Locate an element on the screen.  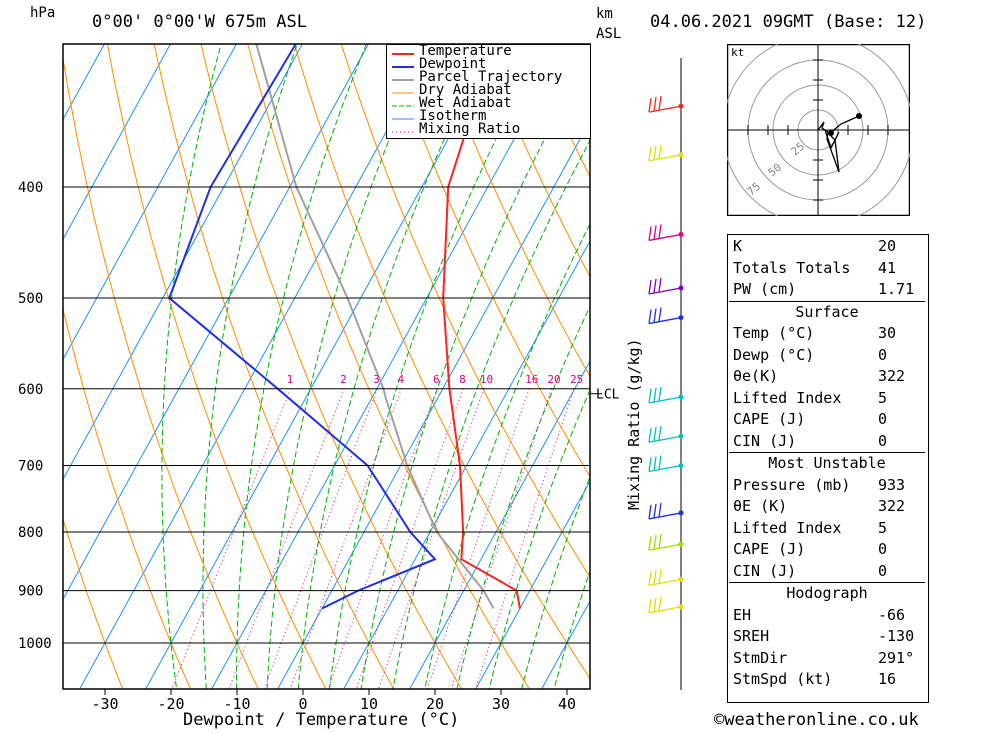
x-tick-label: 20 is located at coordinates (435, 704).